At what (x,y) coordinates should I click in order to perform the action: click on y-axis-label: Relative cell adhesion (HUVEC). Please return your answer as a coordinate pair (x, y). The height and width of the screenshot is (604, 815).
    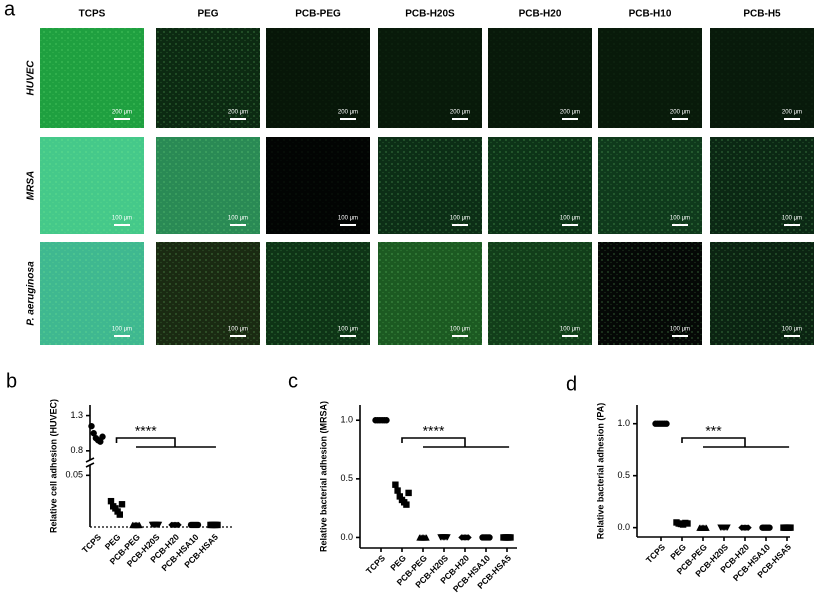
    Looking at the image, I should click on (53, 466).